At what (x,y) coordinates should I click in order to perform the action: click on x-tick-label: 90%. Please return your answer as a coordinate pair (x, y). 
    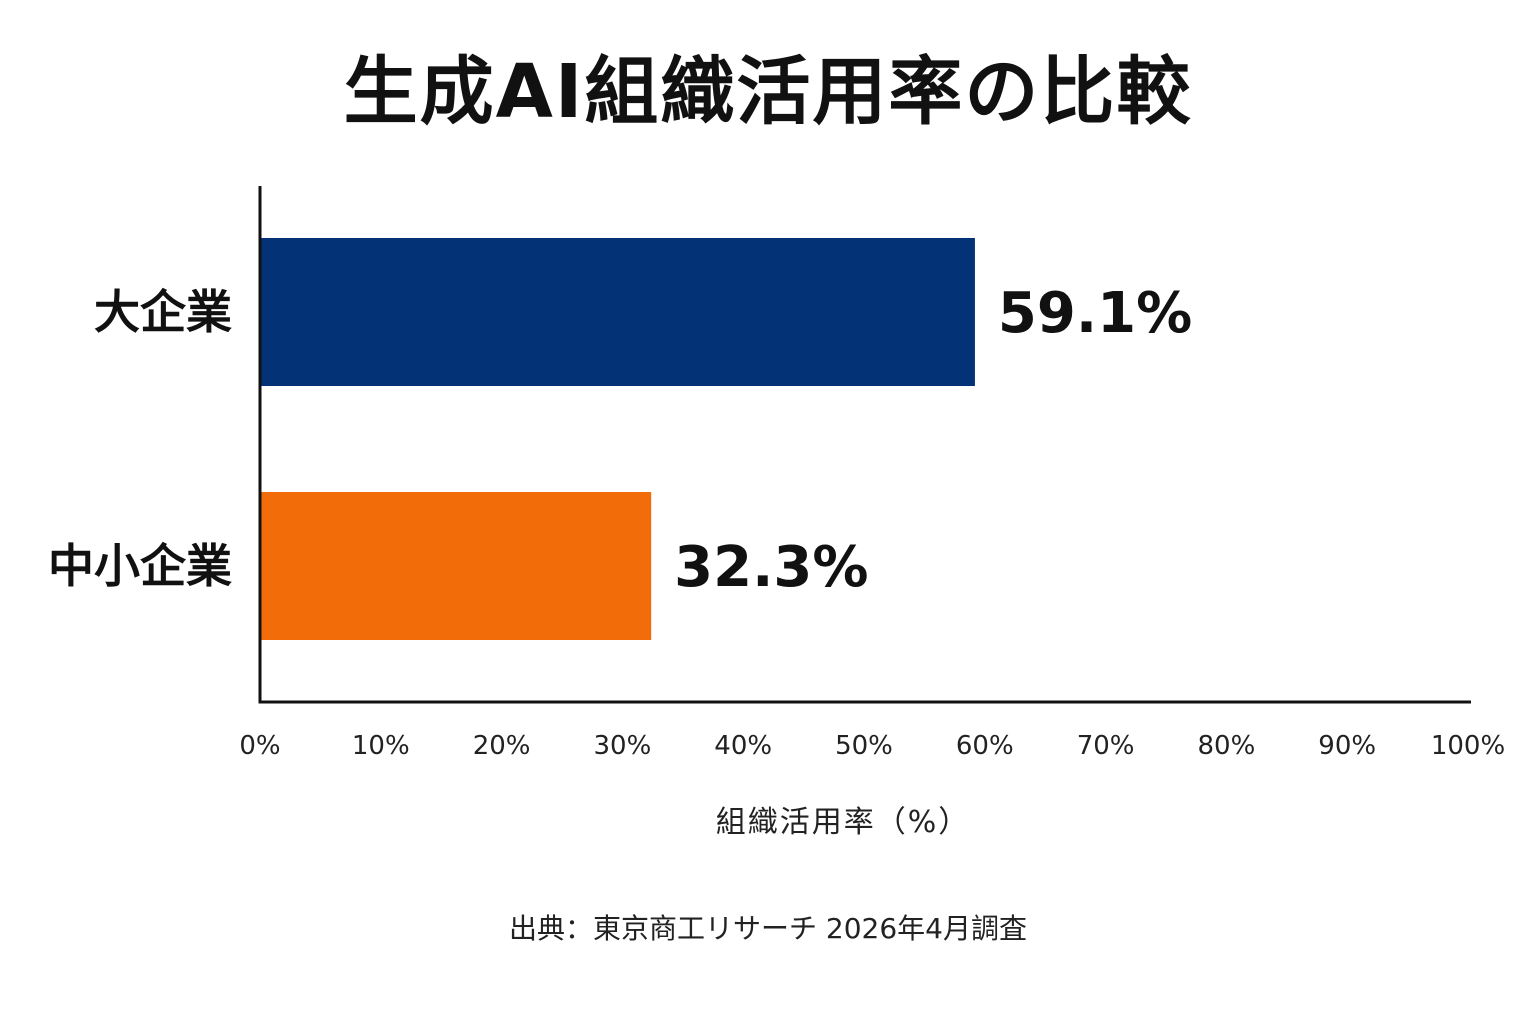
    Looking at the image, I should click on (1347, 746).